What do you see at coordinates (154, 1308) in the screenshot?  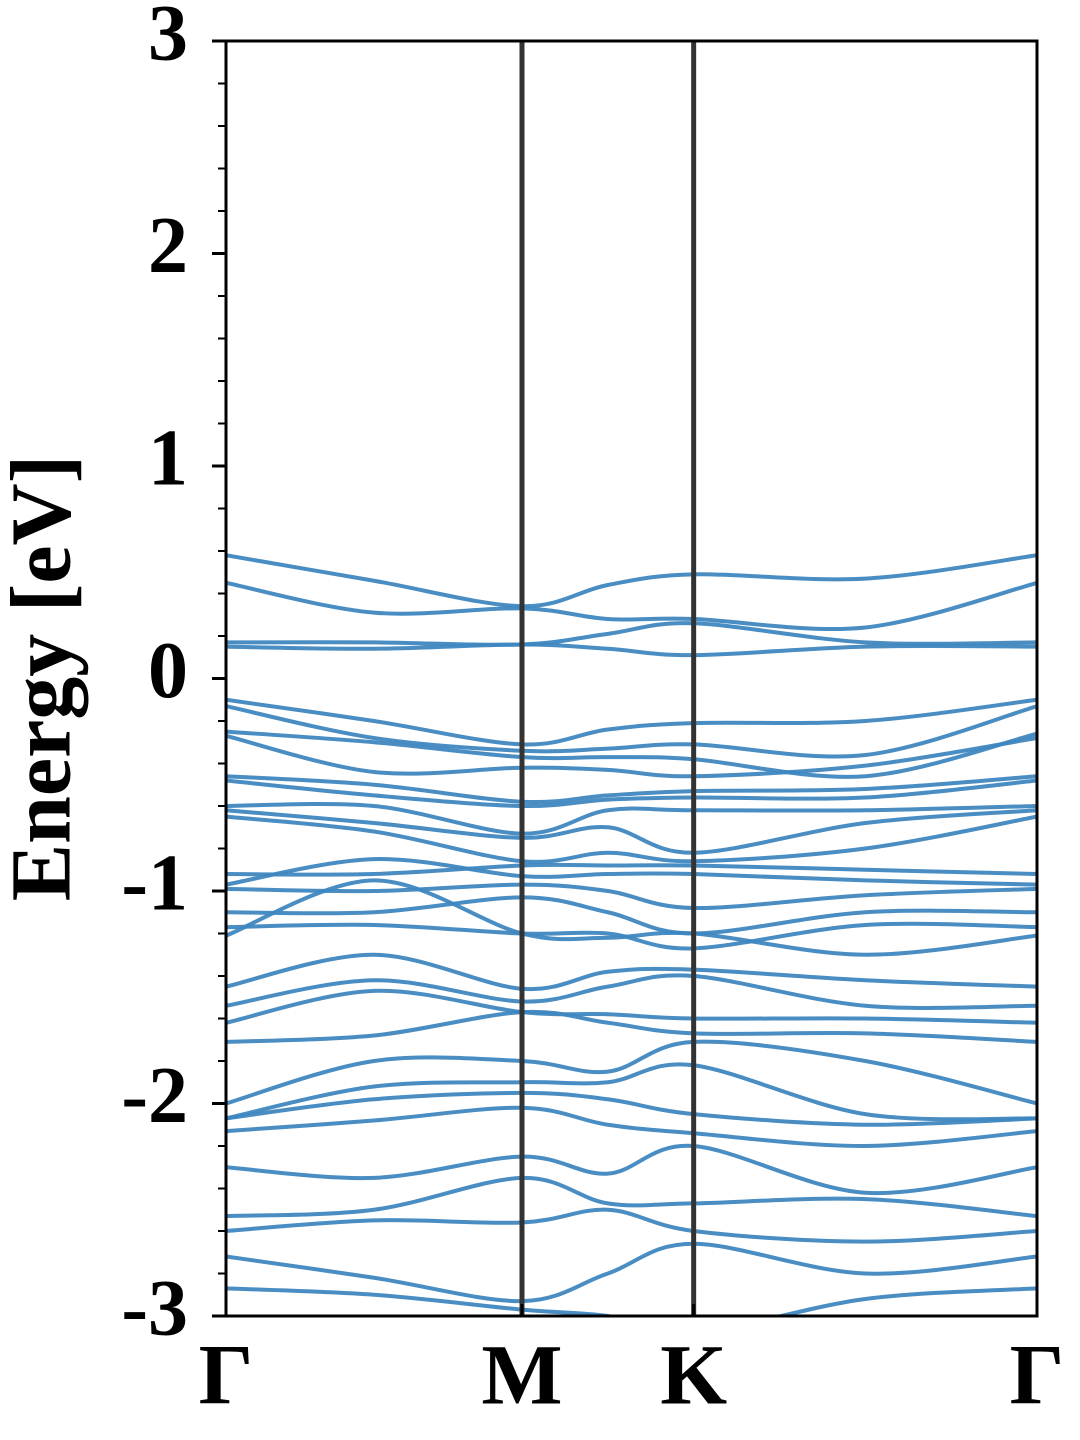 I see `y-tick-label: -3` at bounding box center [154, 1308].